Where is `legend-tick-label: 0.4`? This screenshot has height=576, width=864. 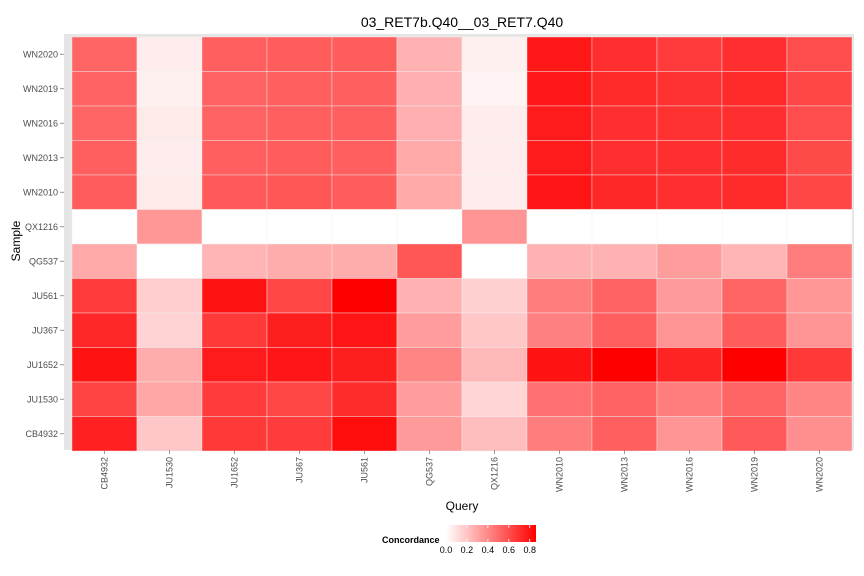 legend-tick-label: 0.4 is located at coordinates (488, 550).